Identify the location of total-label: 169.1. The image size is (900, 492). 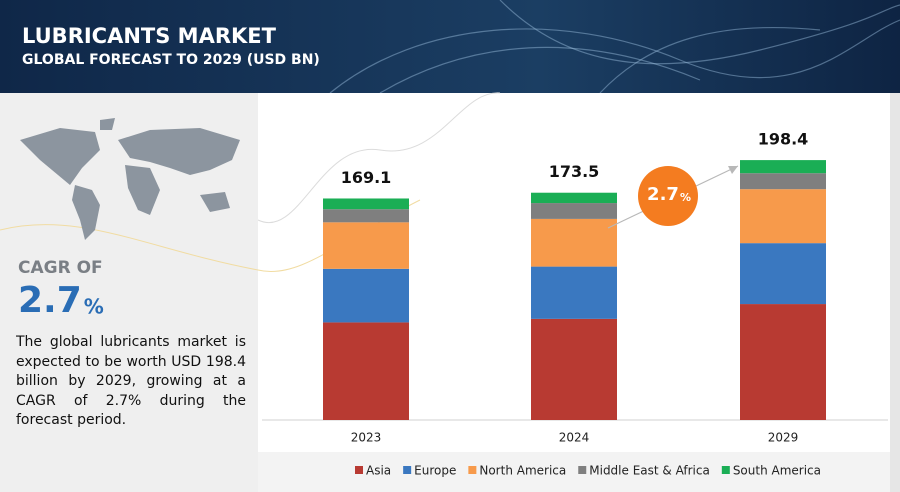
(366, 177).